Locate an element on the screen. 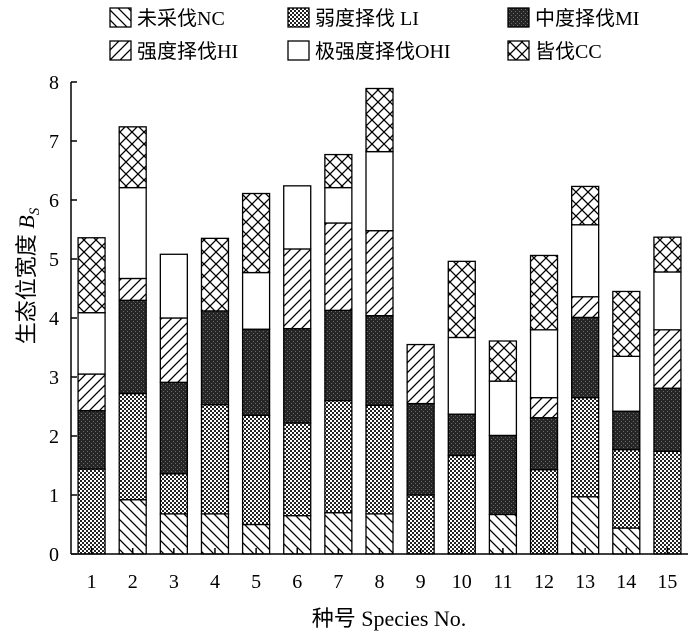  y-tick-label: 2 is located at coordinates (54, 437).